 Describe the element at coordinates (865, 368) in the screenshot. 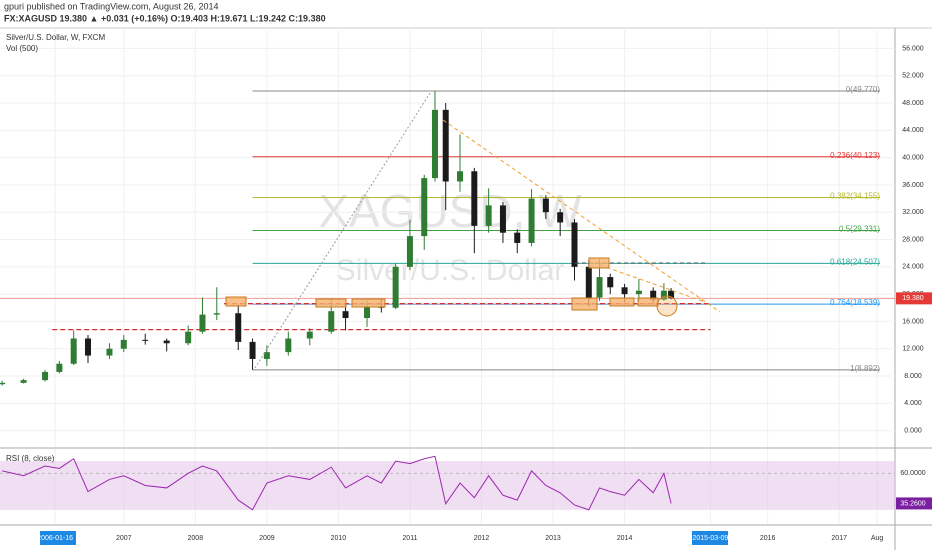

I see `fib-label: 1(8.892)` at that location.